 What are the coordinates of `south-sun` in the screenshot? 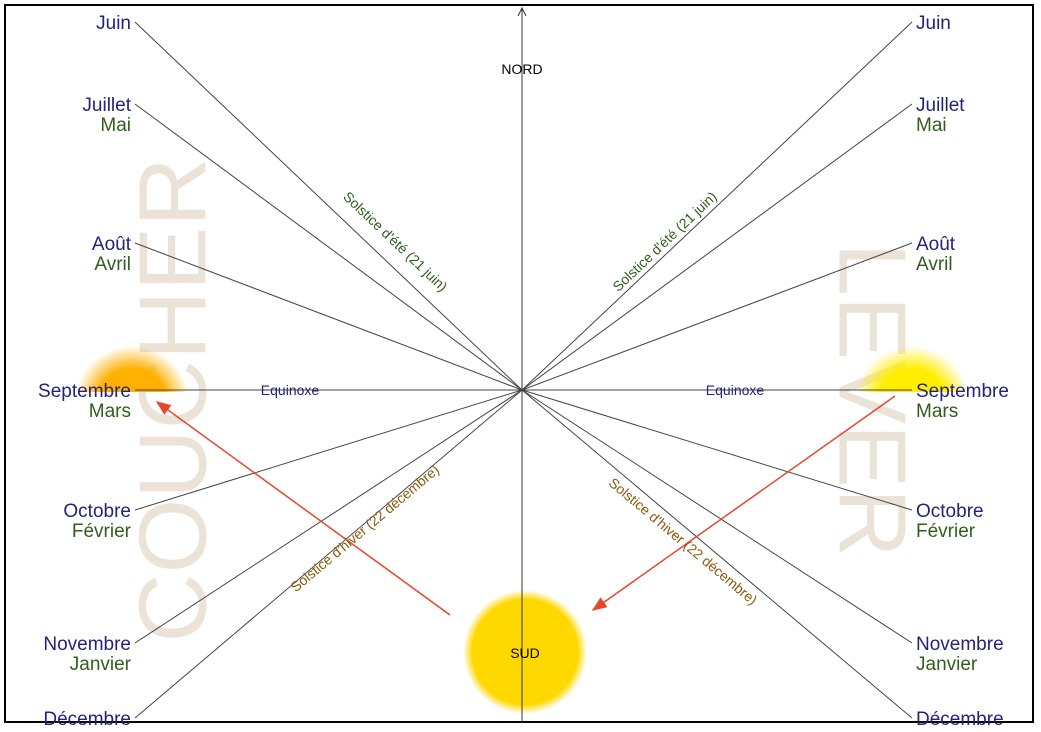 It's located at (525, 652).